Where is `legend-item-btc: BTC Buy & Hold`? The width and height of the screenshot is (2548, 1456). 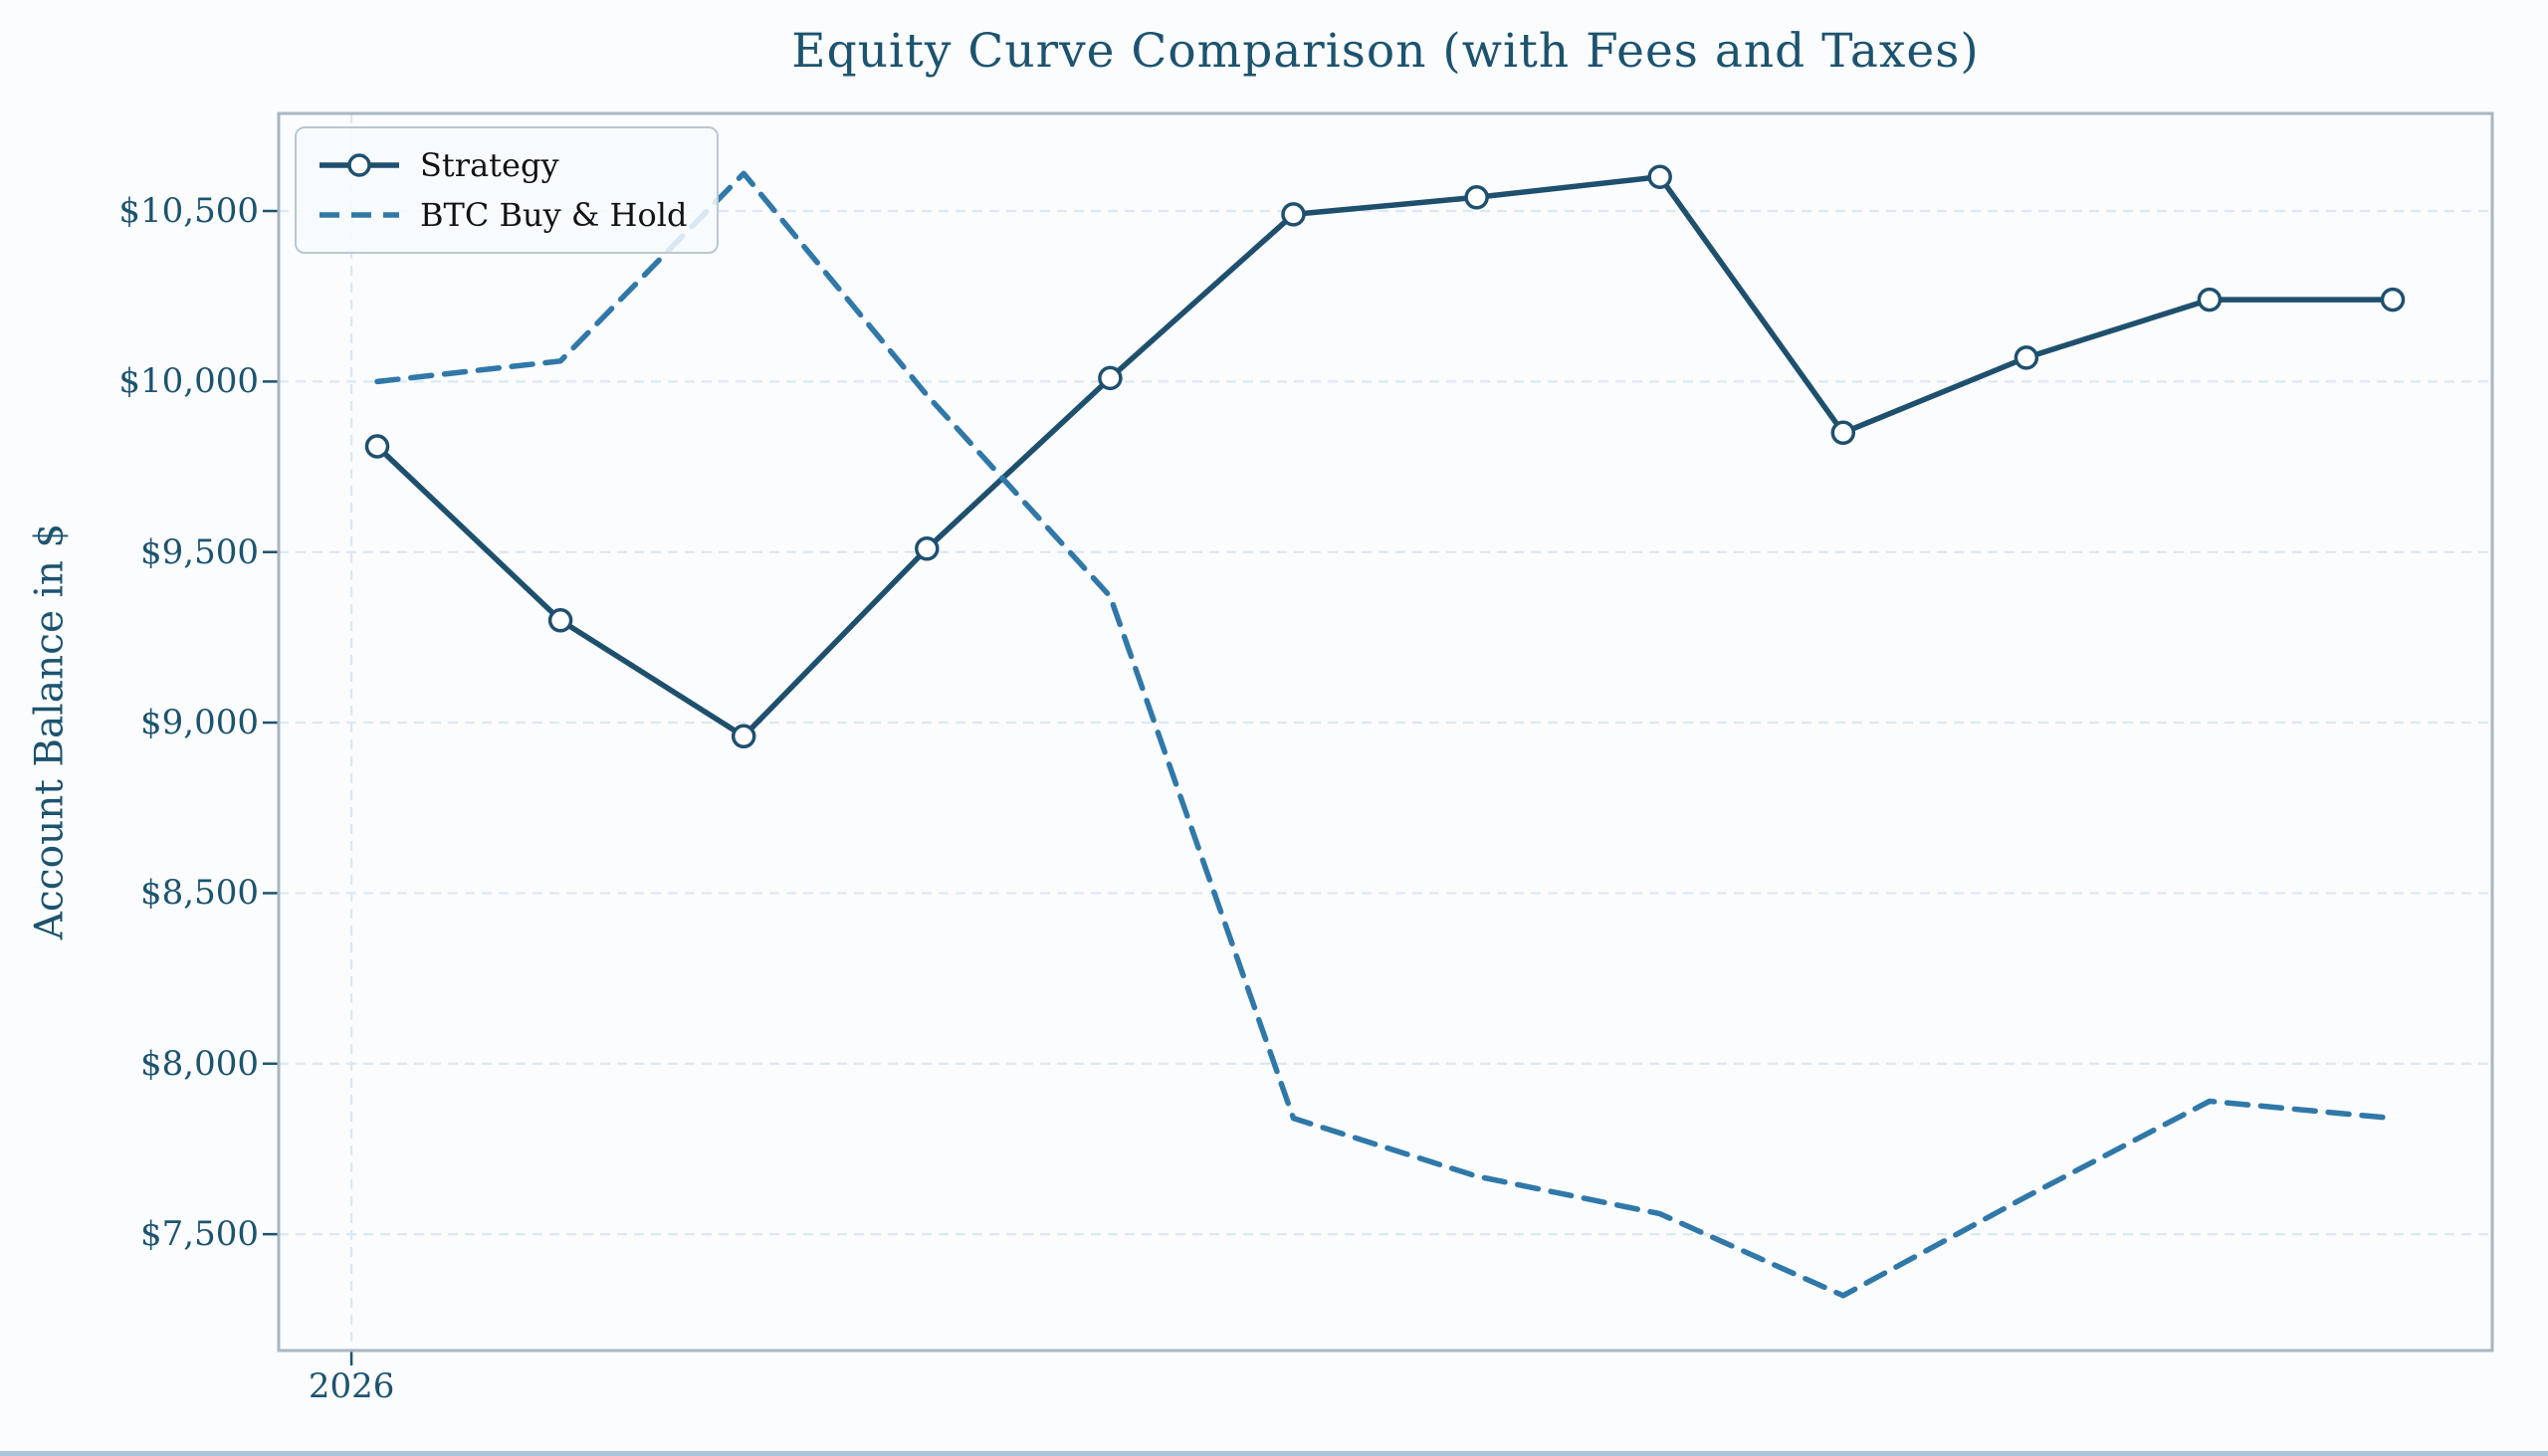 legend-item-btc: BTC Buy & Hold is located at coordinates (502, 215).